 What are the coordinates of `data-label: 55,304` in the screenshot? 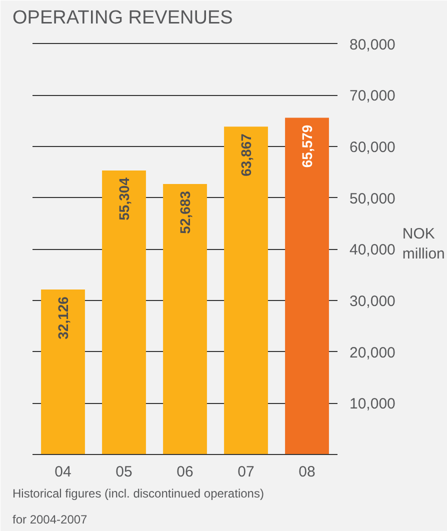 It's located at (124, 198).